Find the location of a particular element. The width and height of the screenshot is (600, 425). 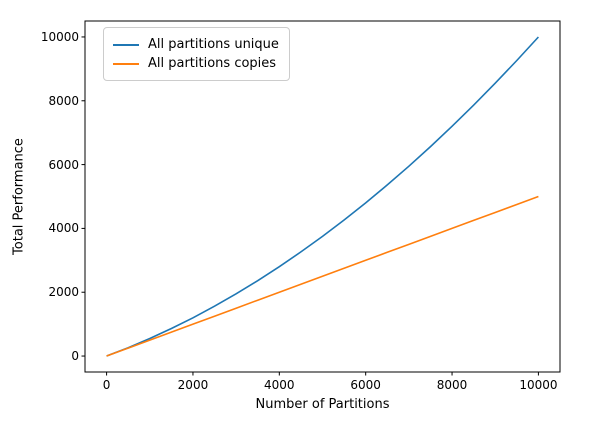

y-tick-label: 0 is located at coordinates (75, 356).